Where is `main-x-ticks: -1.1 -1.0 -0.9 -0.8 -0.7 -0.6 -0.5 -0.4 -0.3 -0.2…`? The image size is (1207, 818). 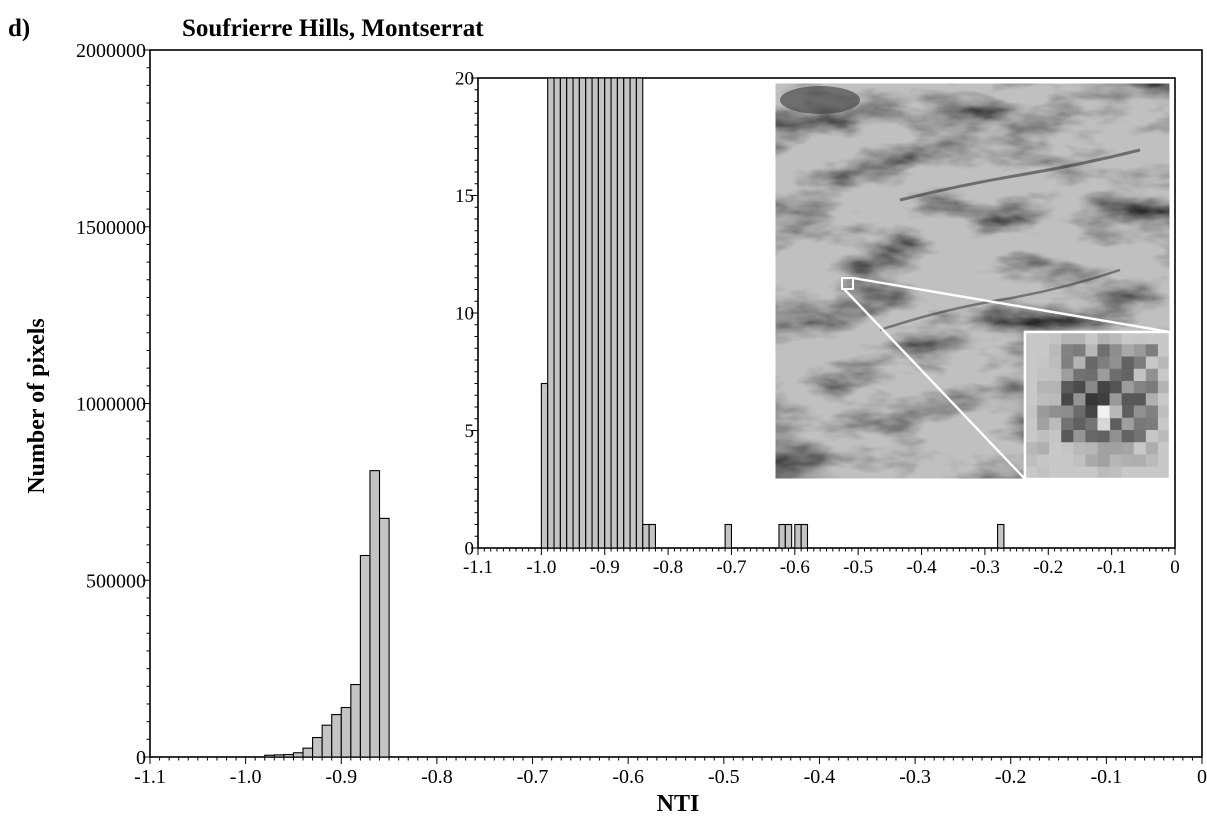 main-x-ticks: -1.1 -1.0 -0.9 -0.8 -0.7 -0.6 -0.5 -0.4 -0.3 -0.2… is located at coordinates (670, 772).